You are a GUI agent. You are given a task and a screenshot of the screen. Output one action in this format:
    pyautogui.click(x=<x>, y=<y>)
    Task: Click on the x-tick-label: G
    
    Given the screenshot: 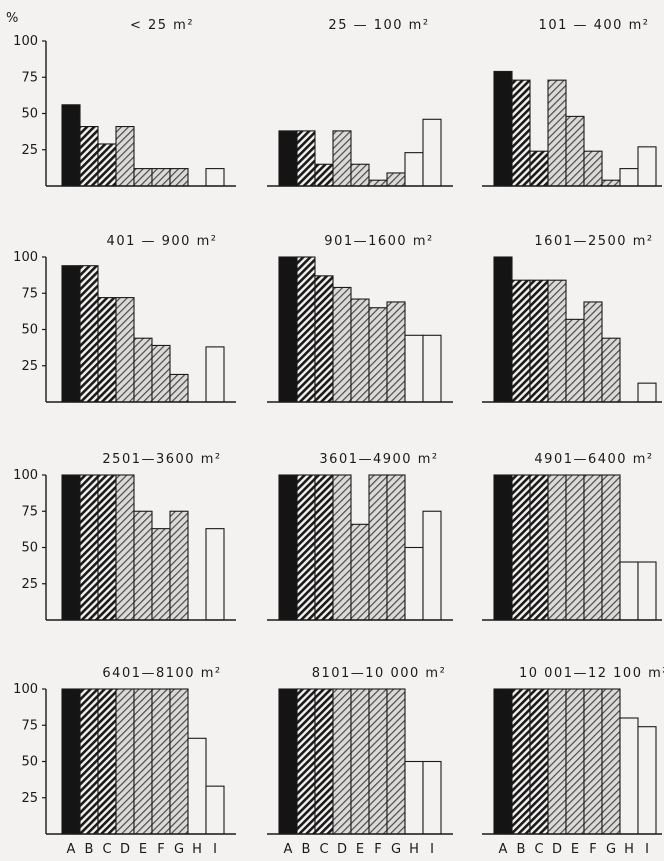 What is the action you would take?
    pyautogui.click(x=396, y=849)
    